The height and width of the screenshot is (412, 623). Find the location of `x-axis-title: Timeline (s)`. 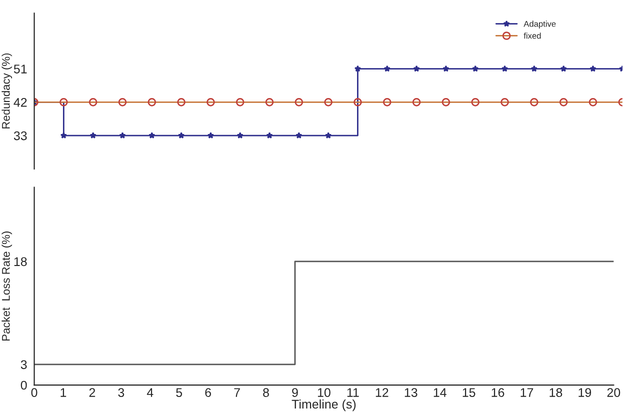

x-axis-title: Timeline (s) is located at coordinates (324, 405).